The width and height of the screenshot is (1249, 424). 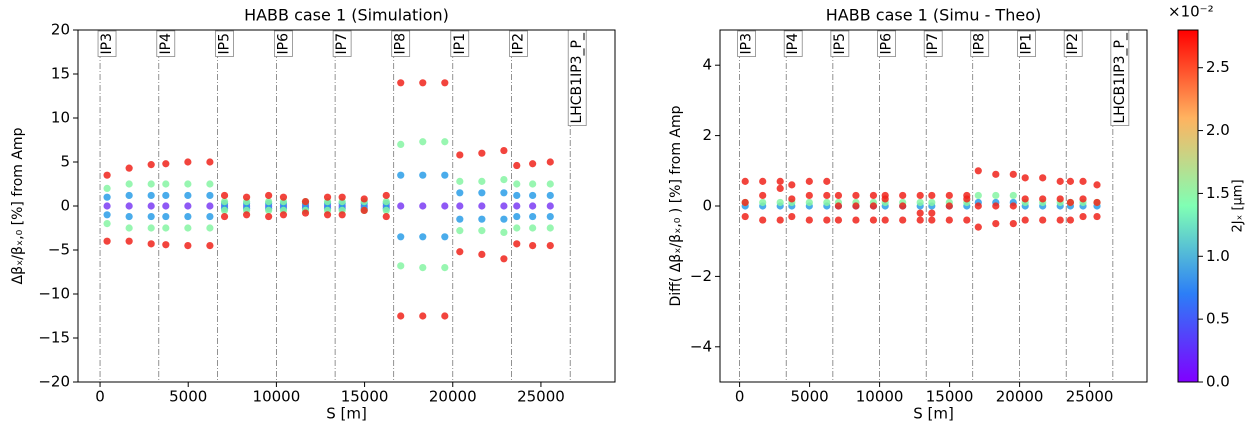 I want to click on x-tick-label: 5000, so click(x=188, y=397).